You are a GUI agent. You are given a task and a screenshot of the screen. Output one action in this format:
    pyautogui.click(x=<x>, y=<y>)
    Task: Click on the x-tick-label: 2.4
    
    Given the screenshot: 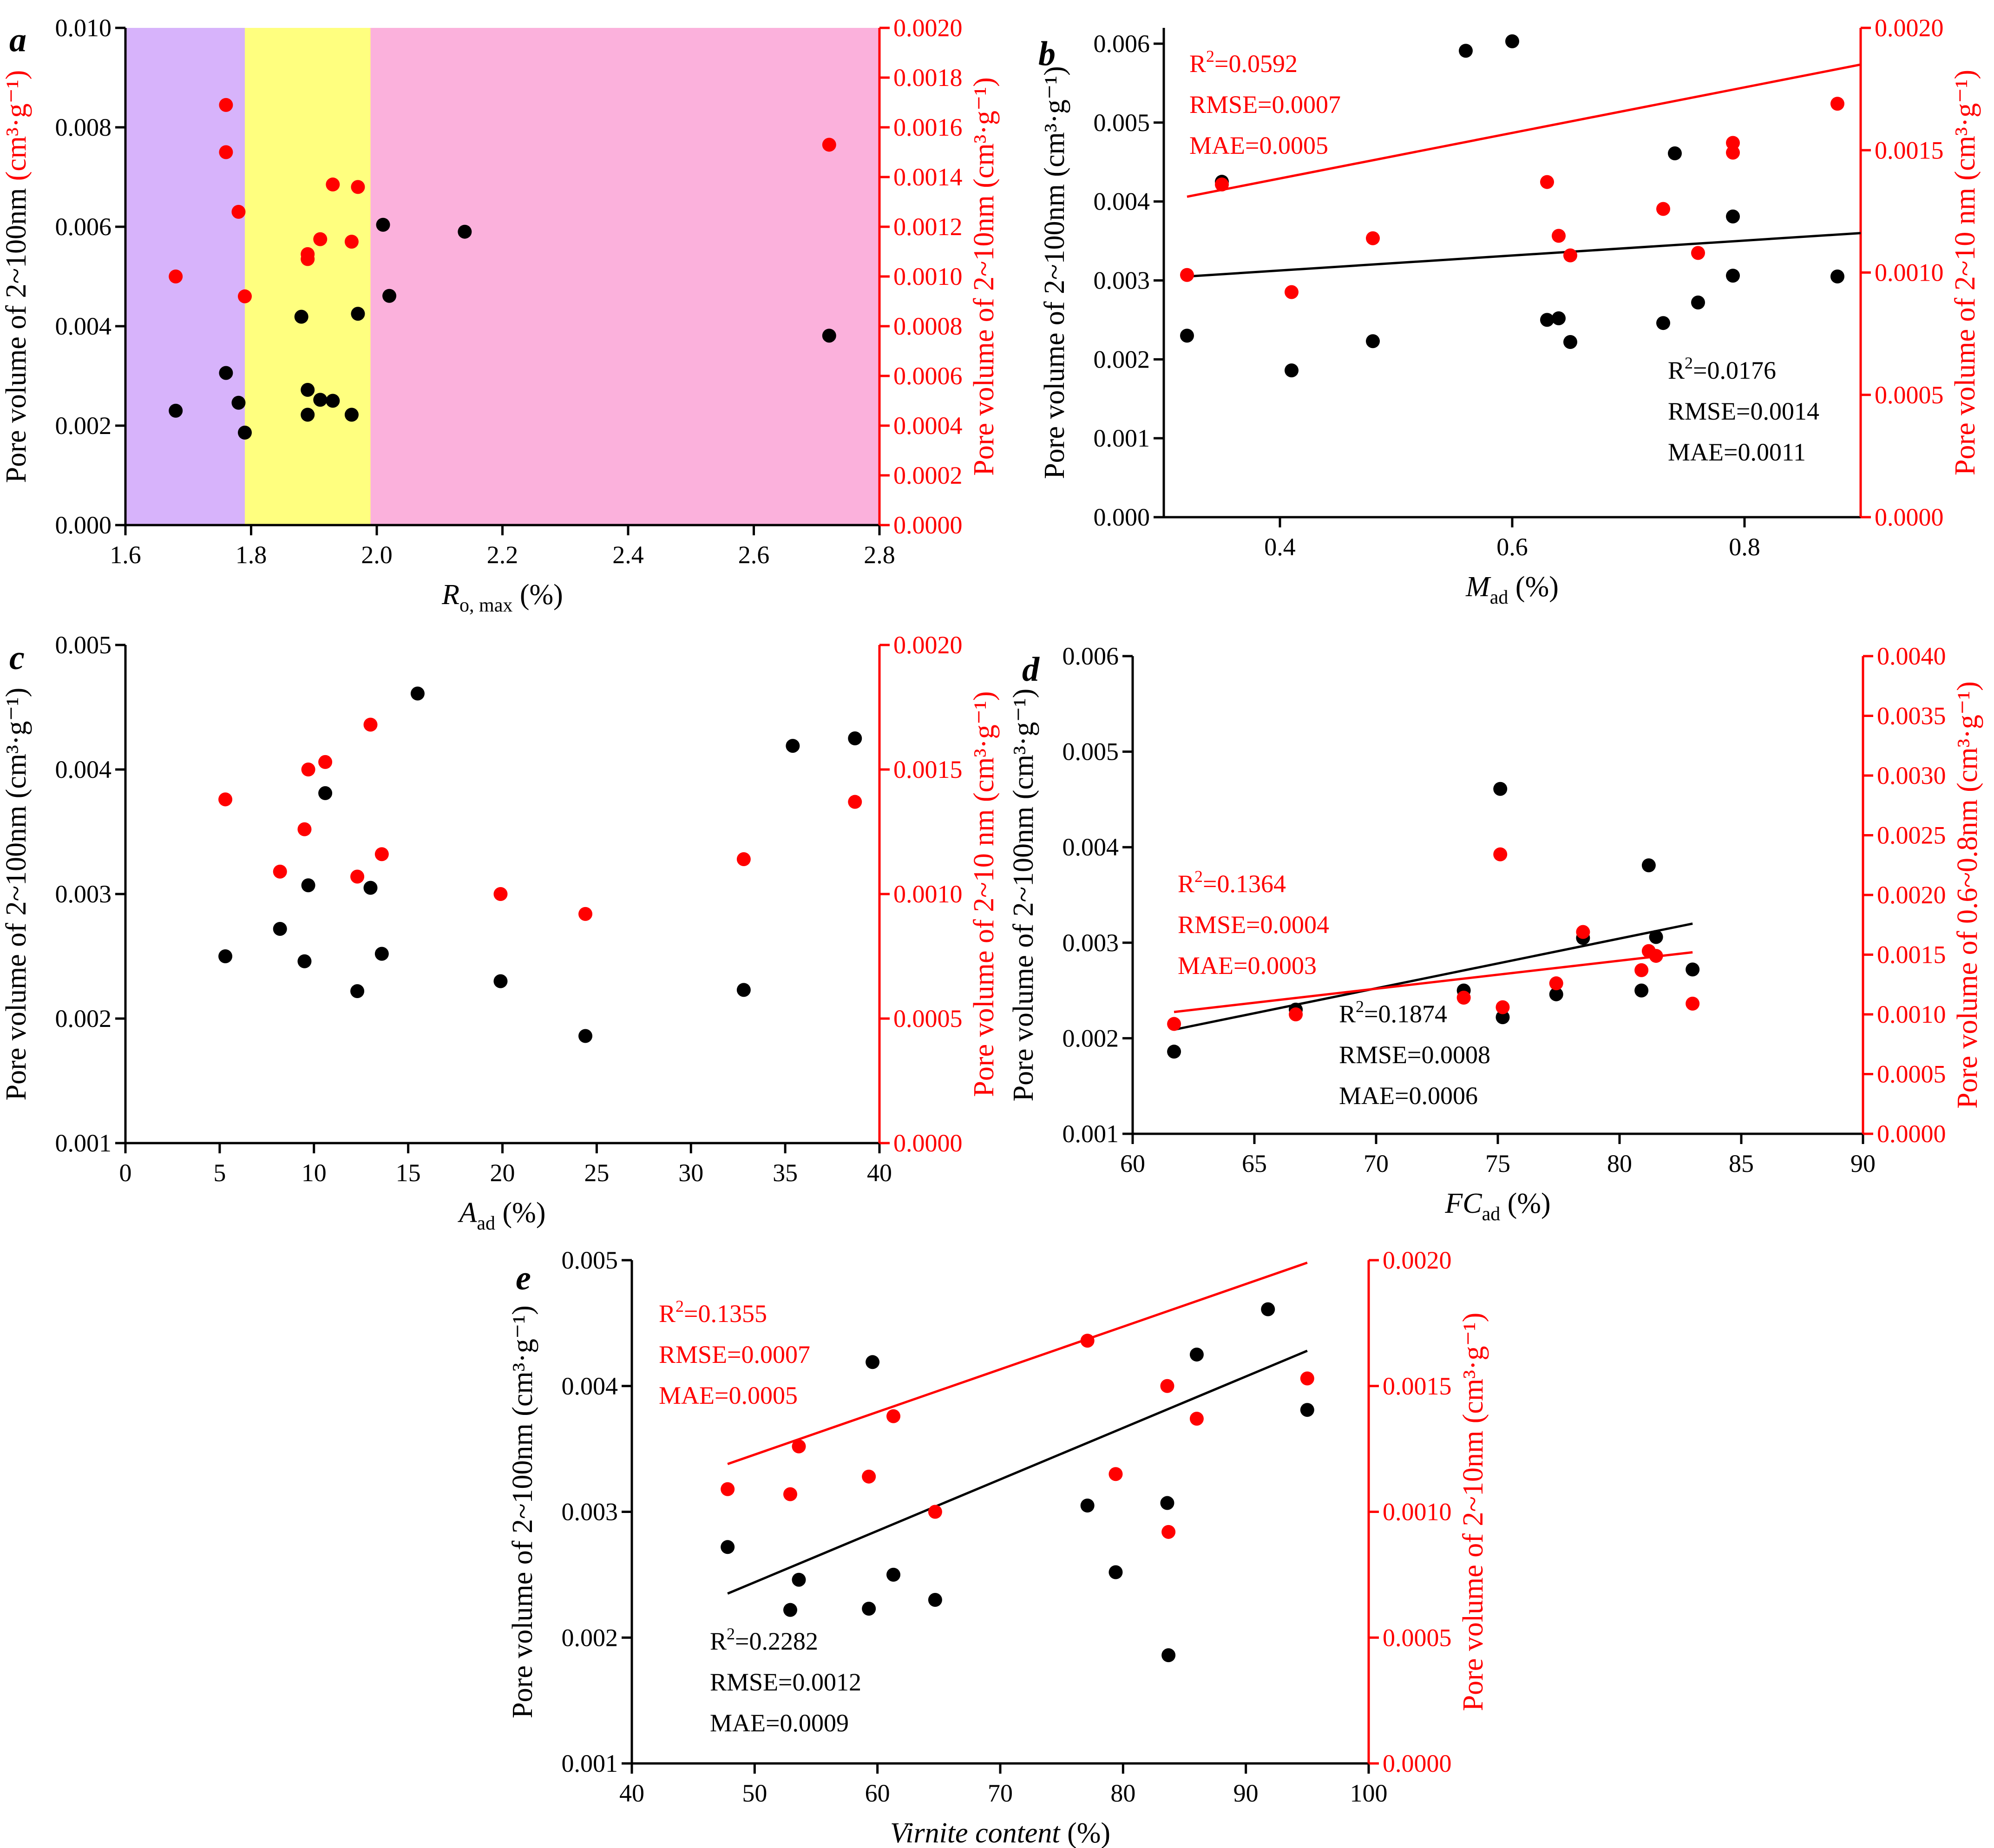 What is the action you would take?
    pyautogui.click(x=628, y=555)
    